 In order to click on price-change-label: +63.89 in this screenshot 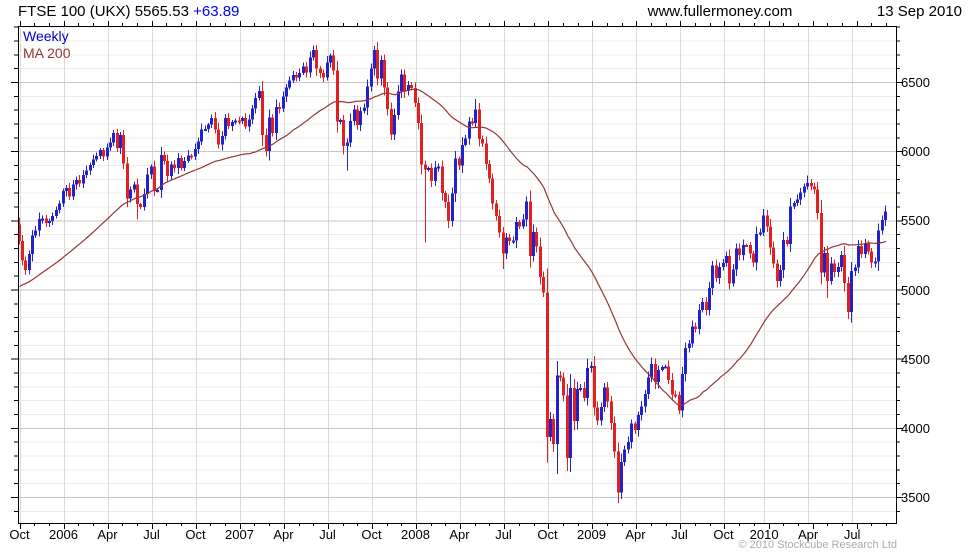, I will do `click(216, 11)`.